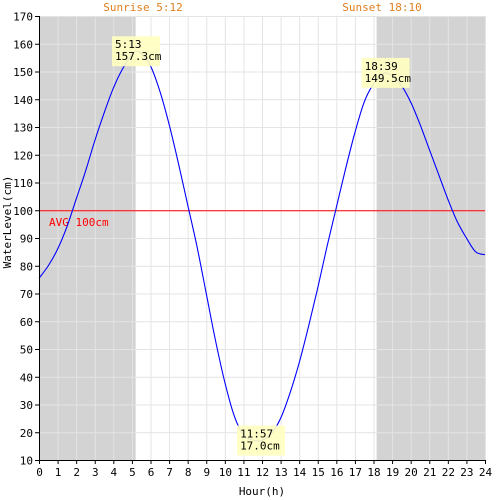 The width and height of the screenshot is (500, 500). Describe the element at coordinates (23, 155) in the screenshot. I see `y-tick-label: 120` at that location.